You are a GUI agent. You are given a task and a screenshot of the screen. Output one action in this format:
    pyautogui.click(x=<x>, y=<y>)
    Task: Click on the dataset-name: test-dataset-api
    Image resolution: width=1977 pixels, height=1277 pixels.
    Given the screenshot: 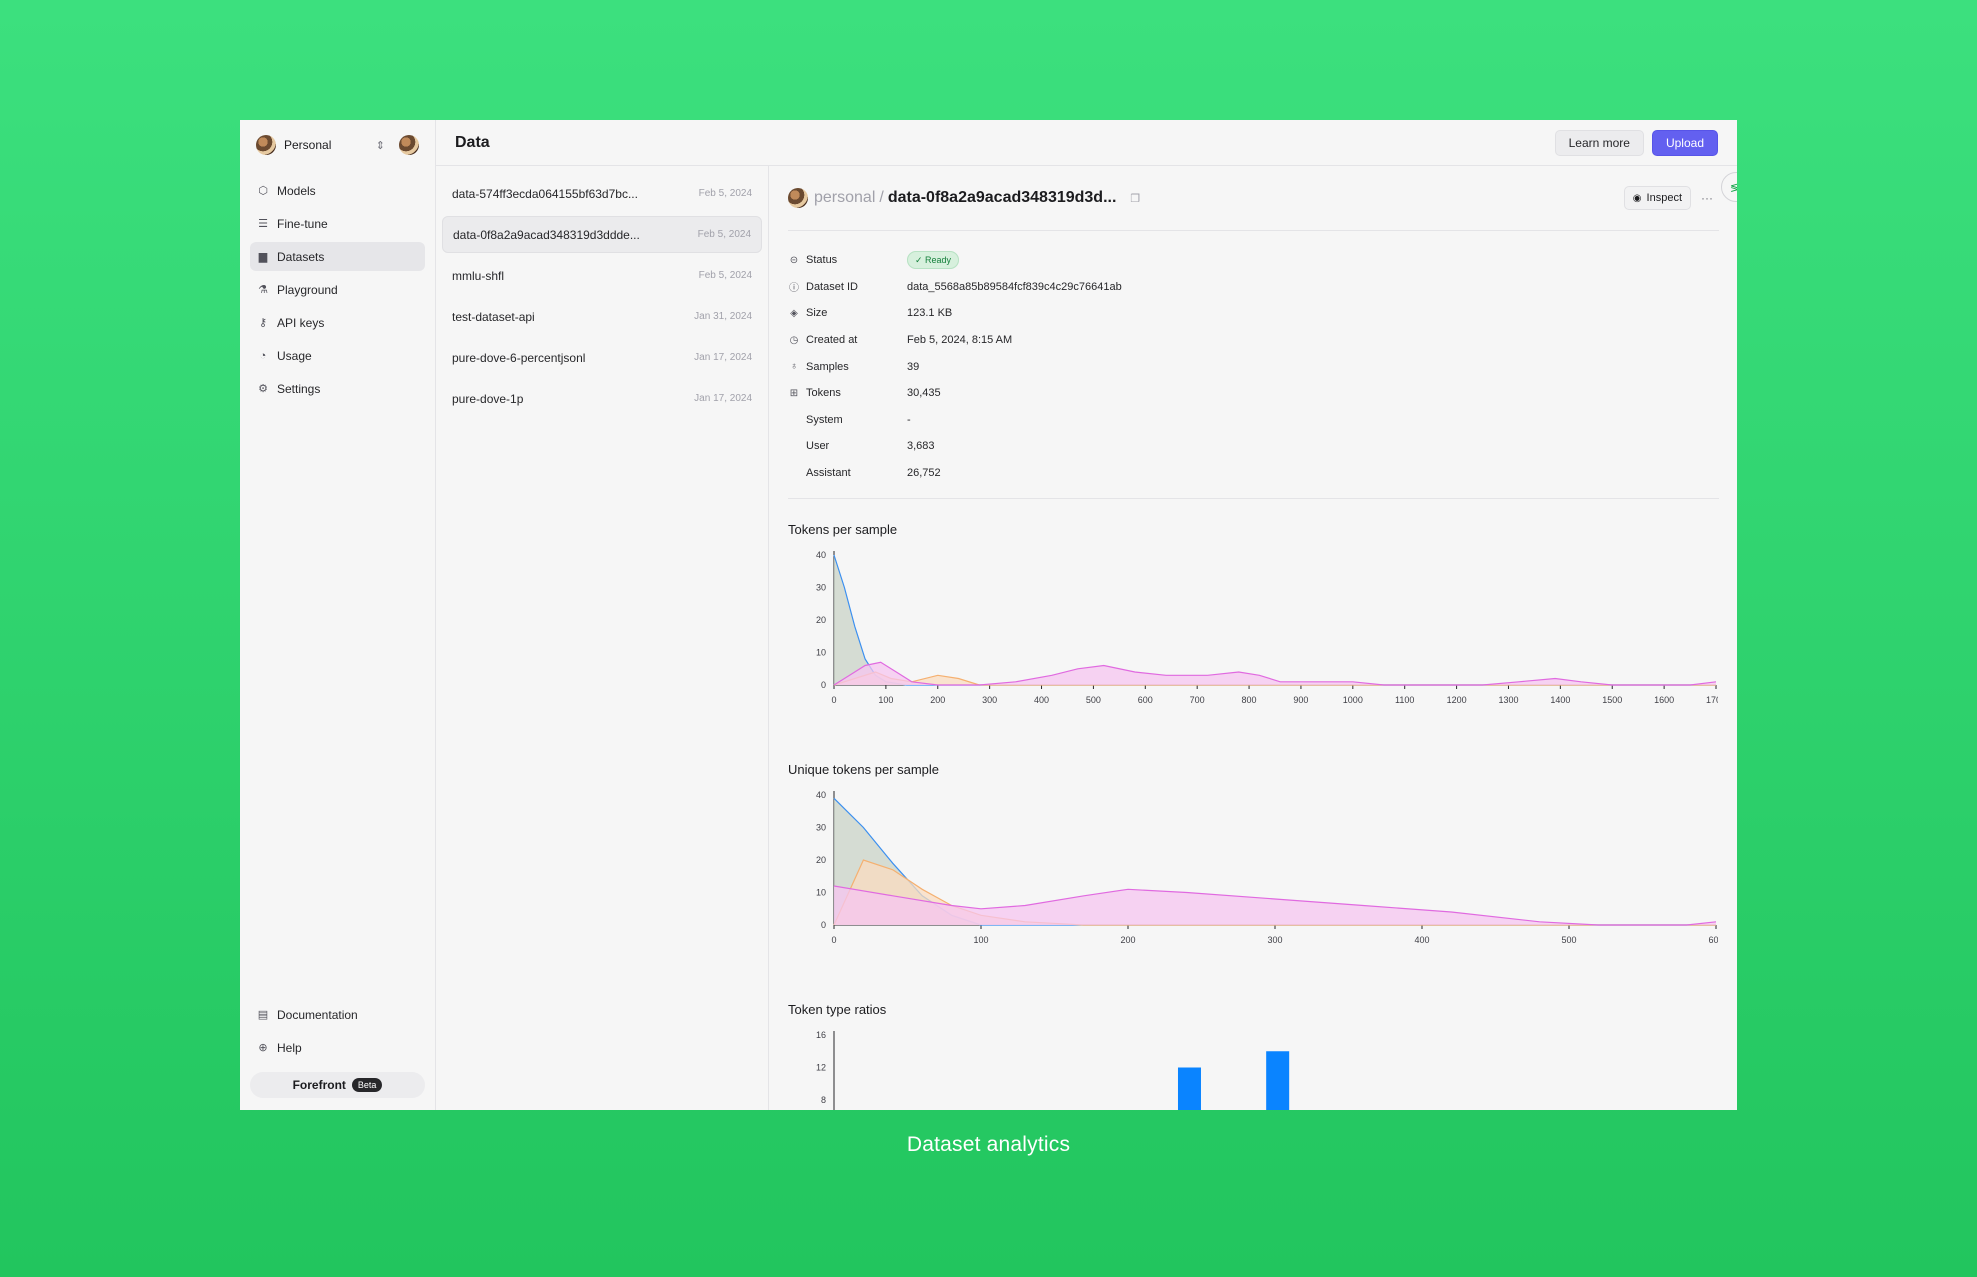 What is the action you would take?
    pyautogui.click(x=493, y=316)
    